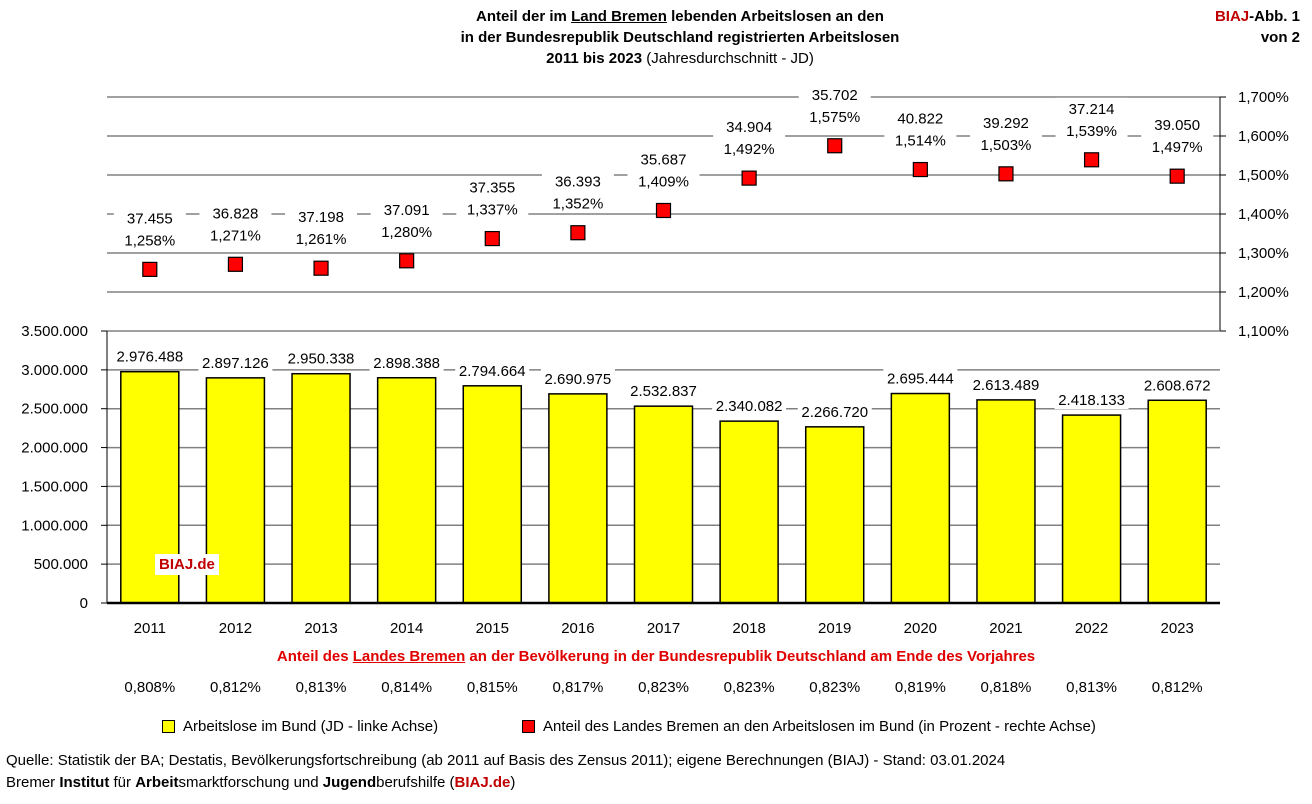 The height and width of the screenshot is (804, 1312). I want to click on right-tick-label: 1,200%, so click(1263, 292).